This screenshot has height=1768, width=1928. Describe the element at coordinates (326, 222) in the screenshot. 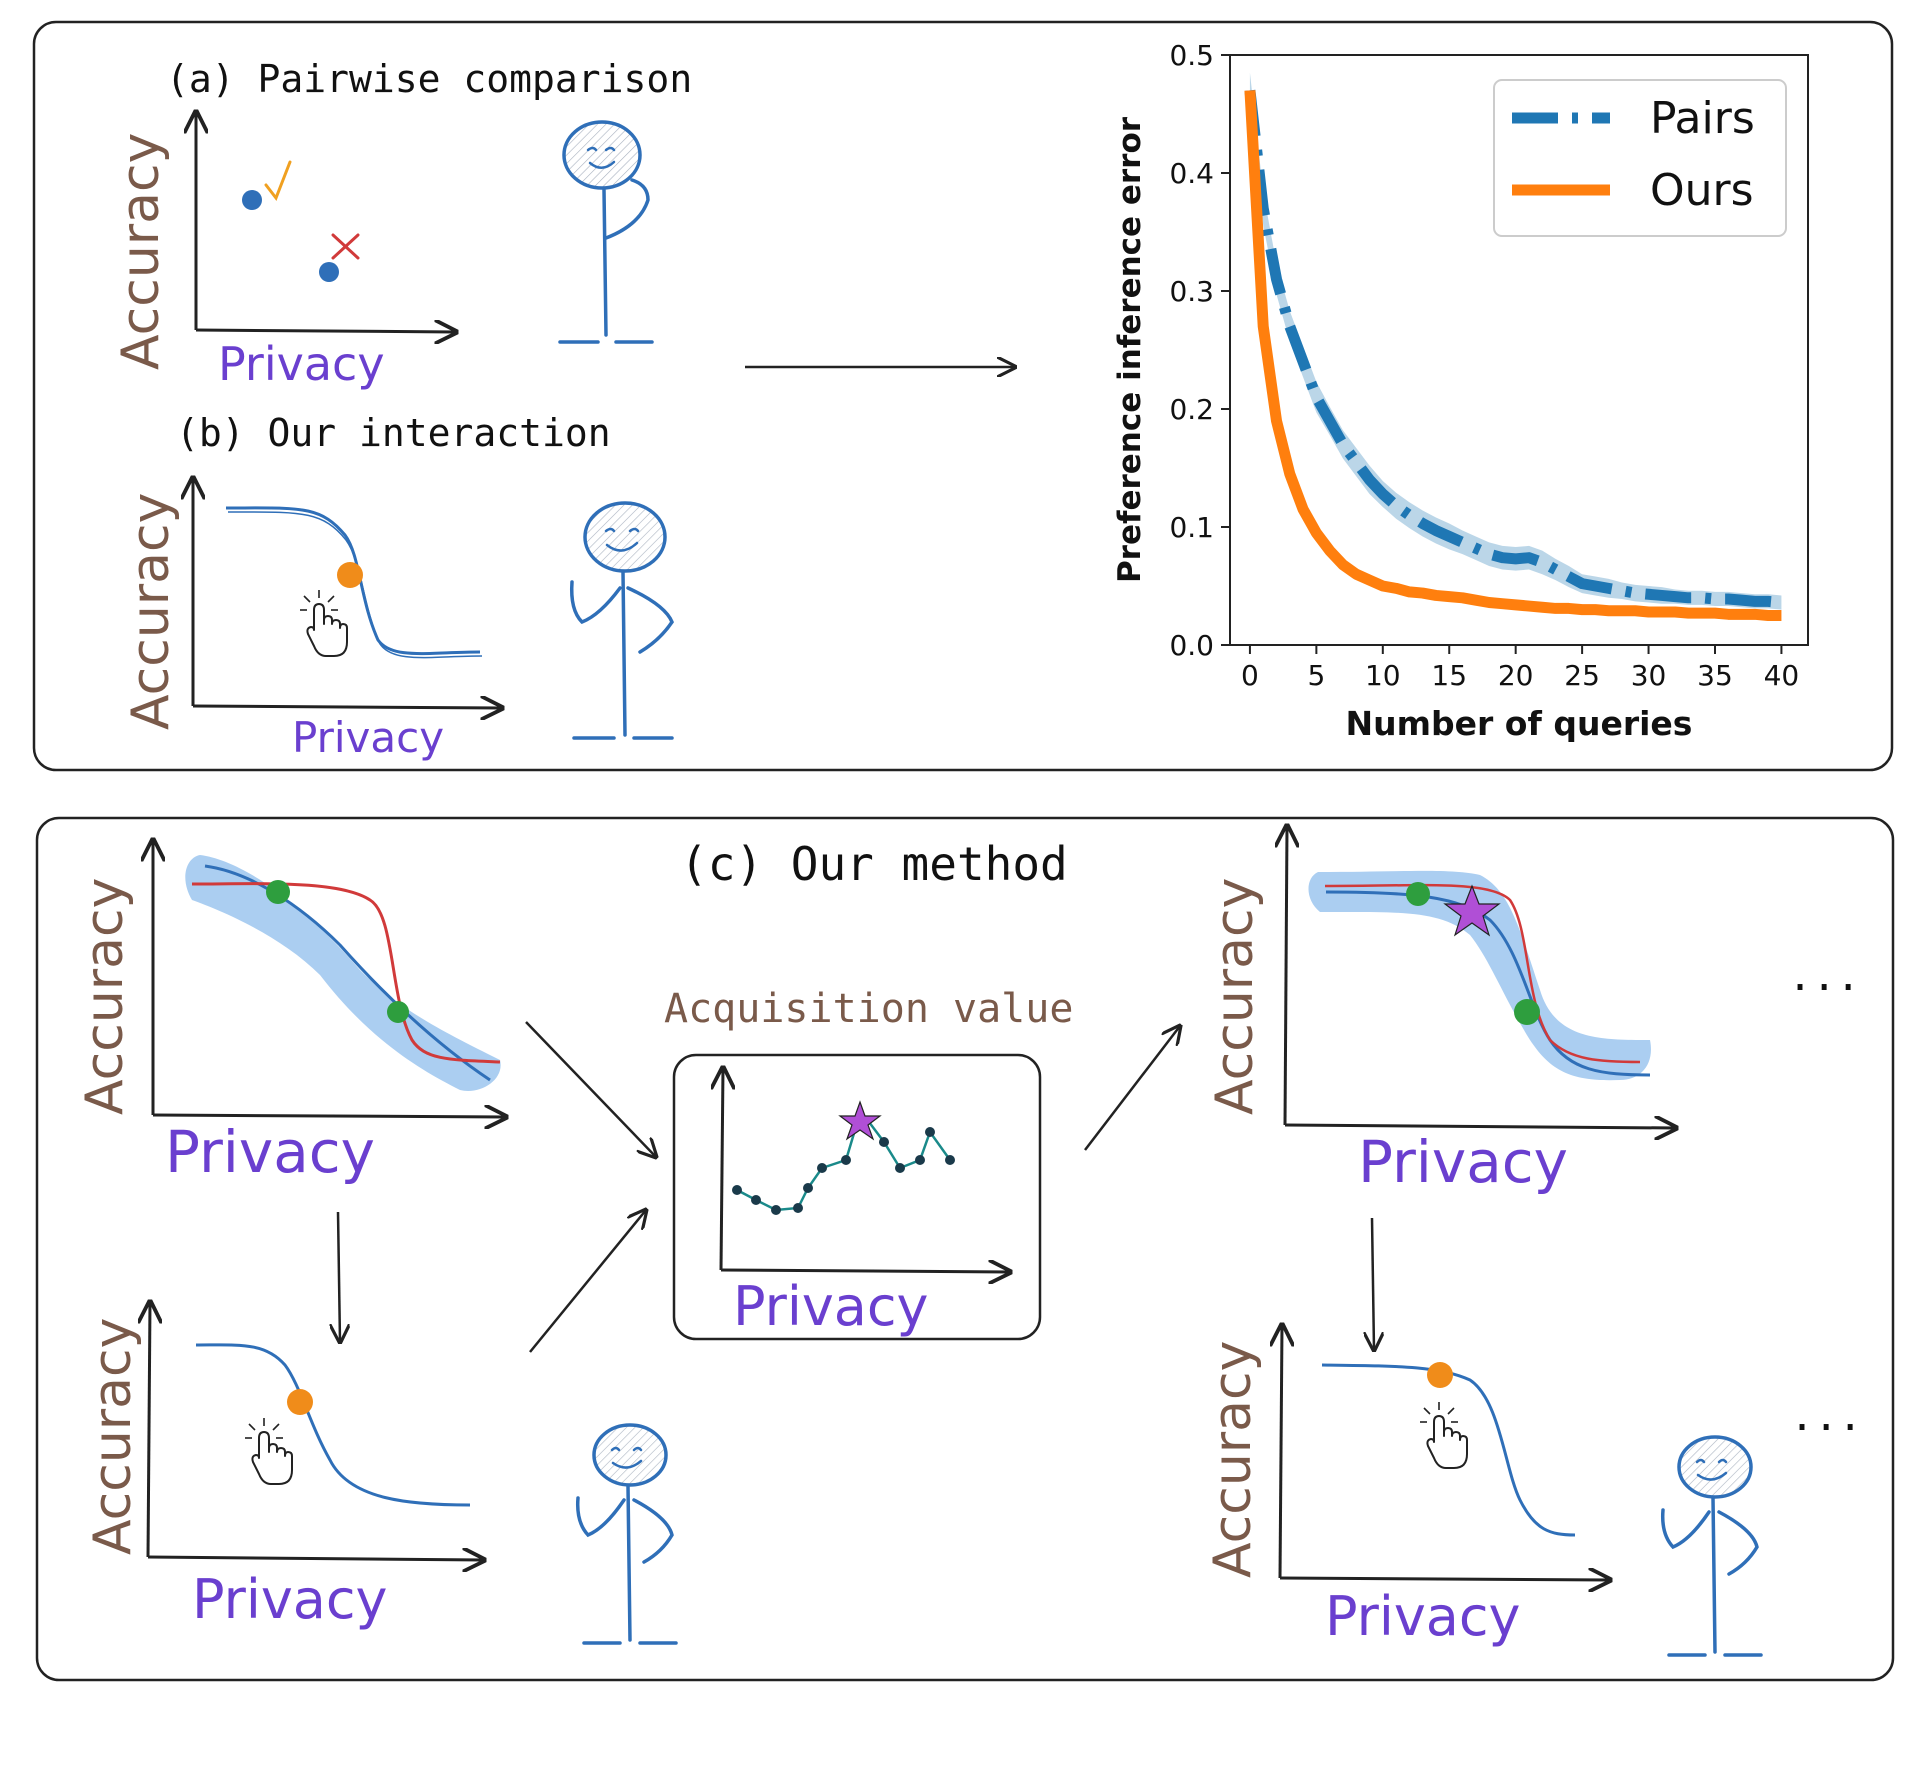

I see `panel-a-axes` at that location.